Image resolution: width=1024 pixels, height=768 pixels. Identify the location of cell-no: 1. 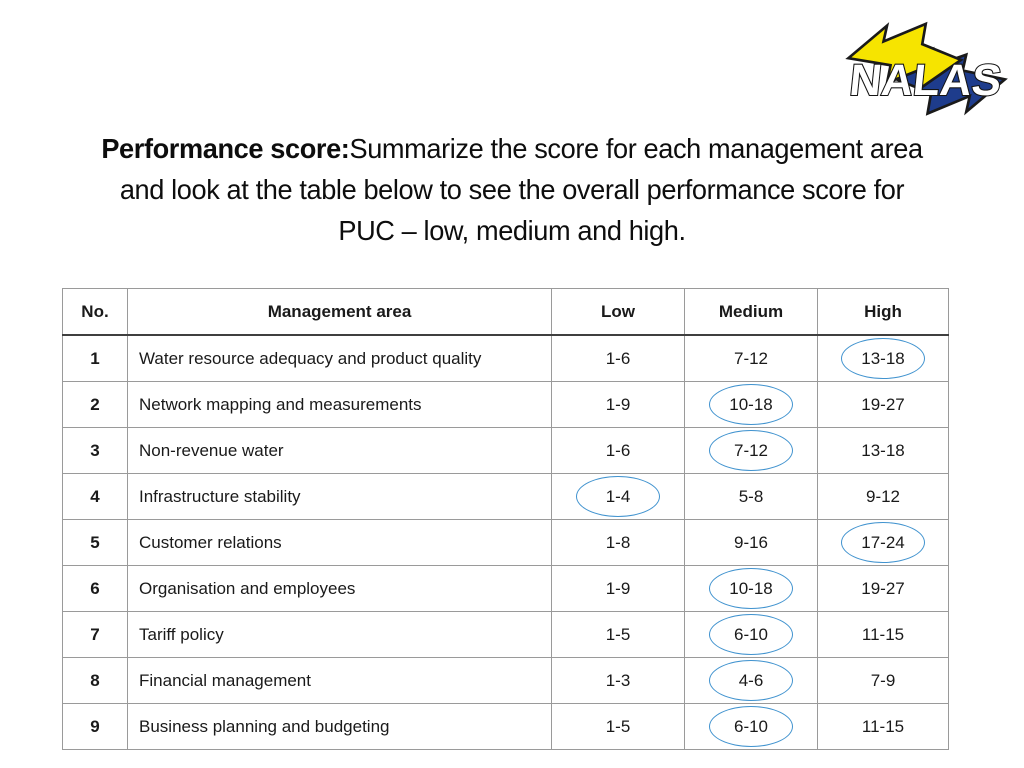
(95, 358).